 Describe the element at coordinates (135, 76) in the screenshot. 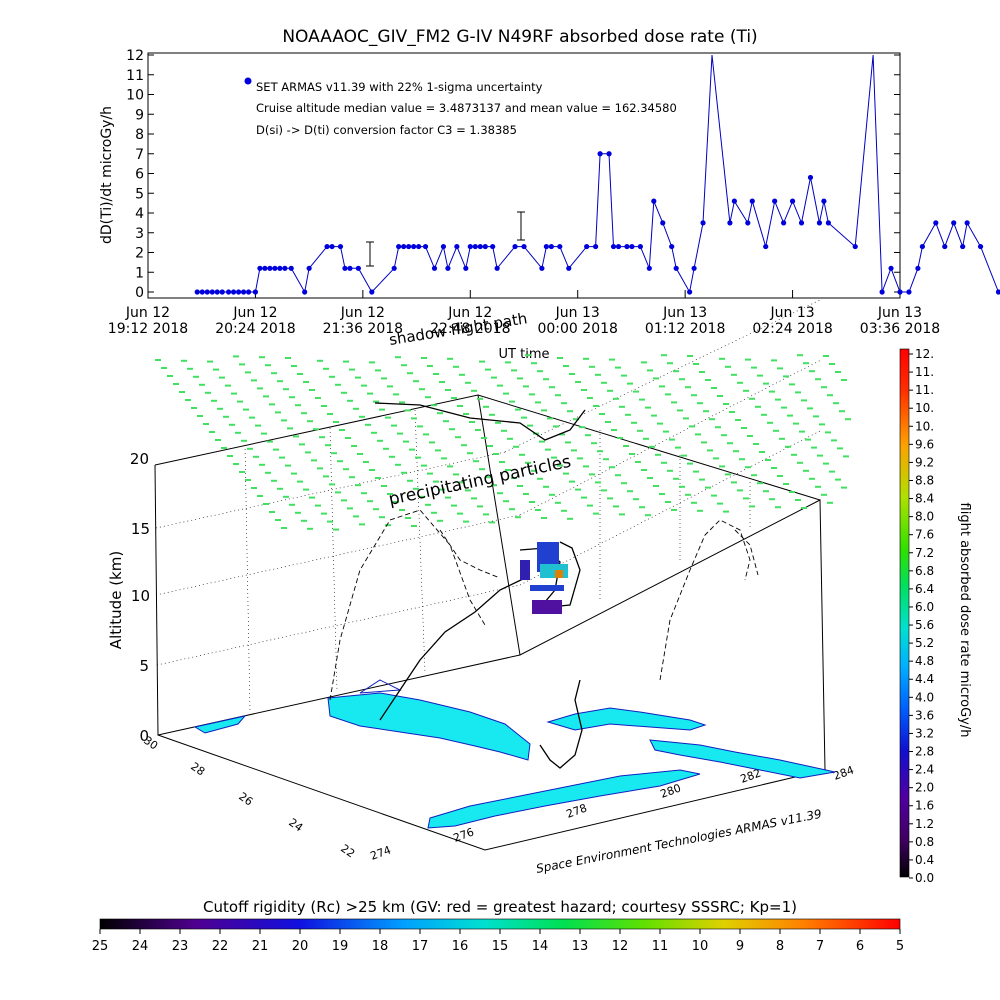

I see `y-tick-label: 11` at that location.